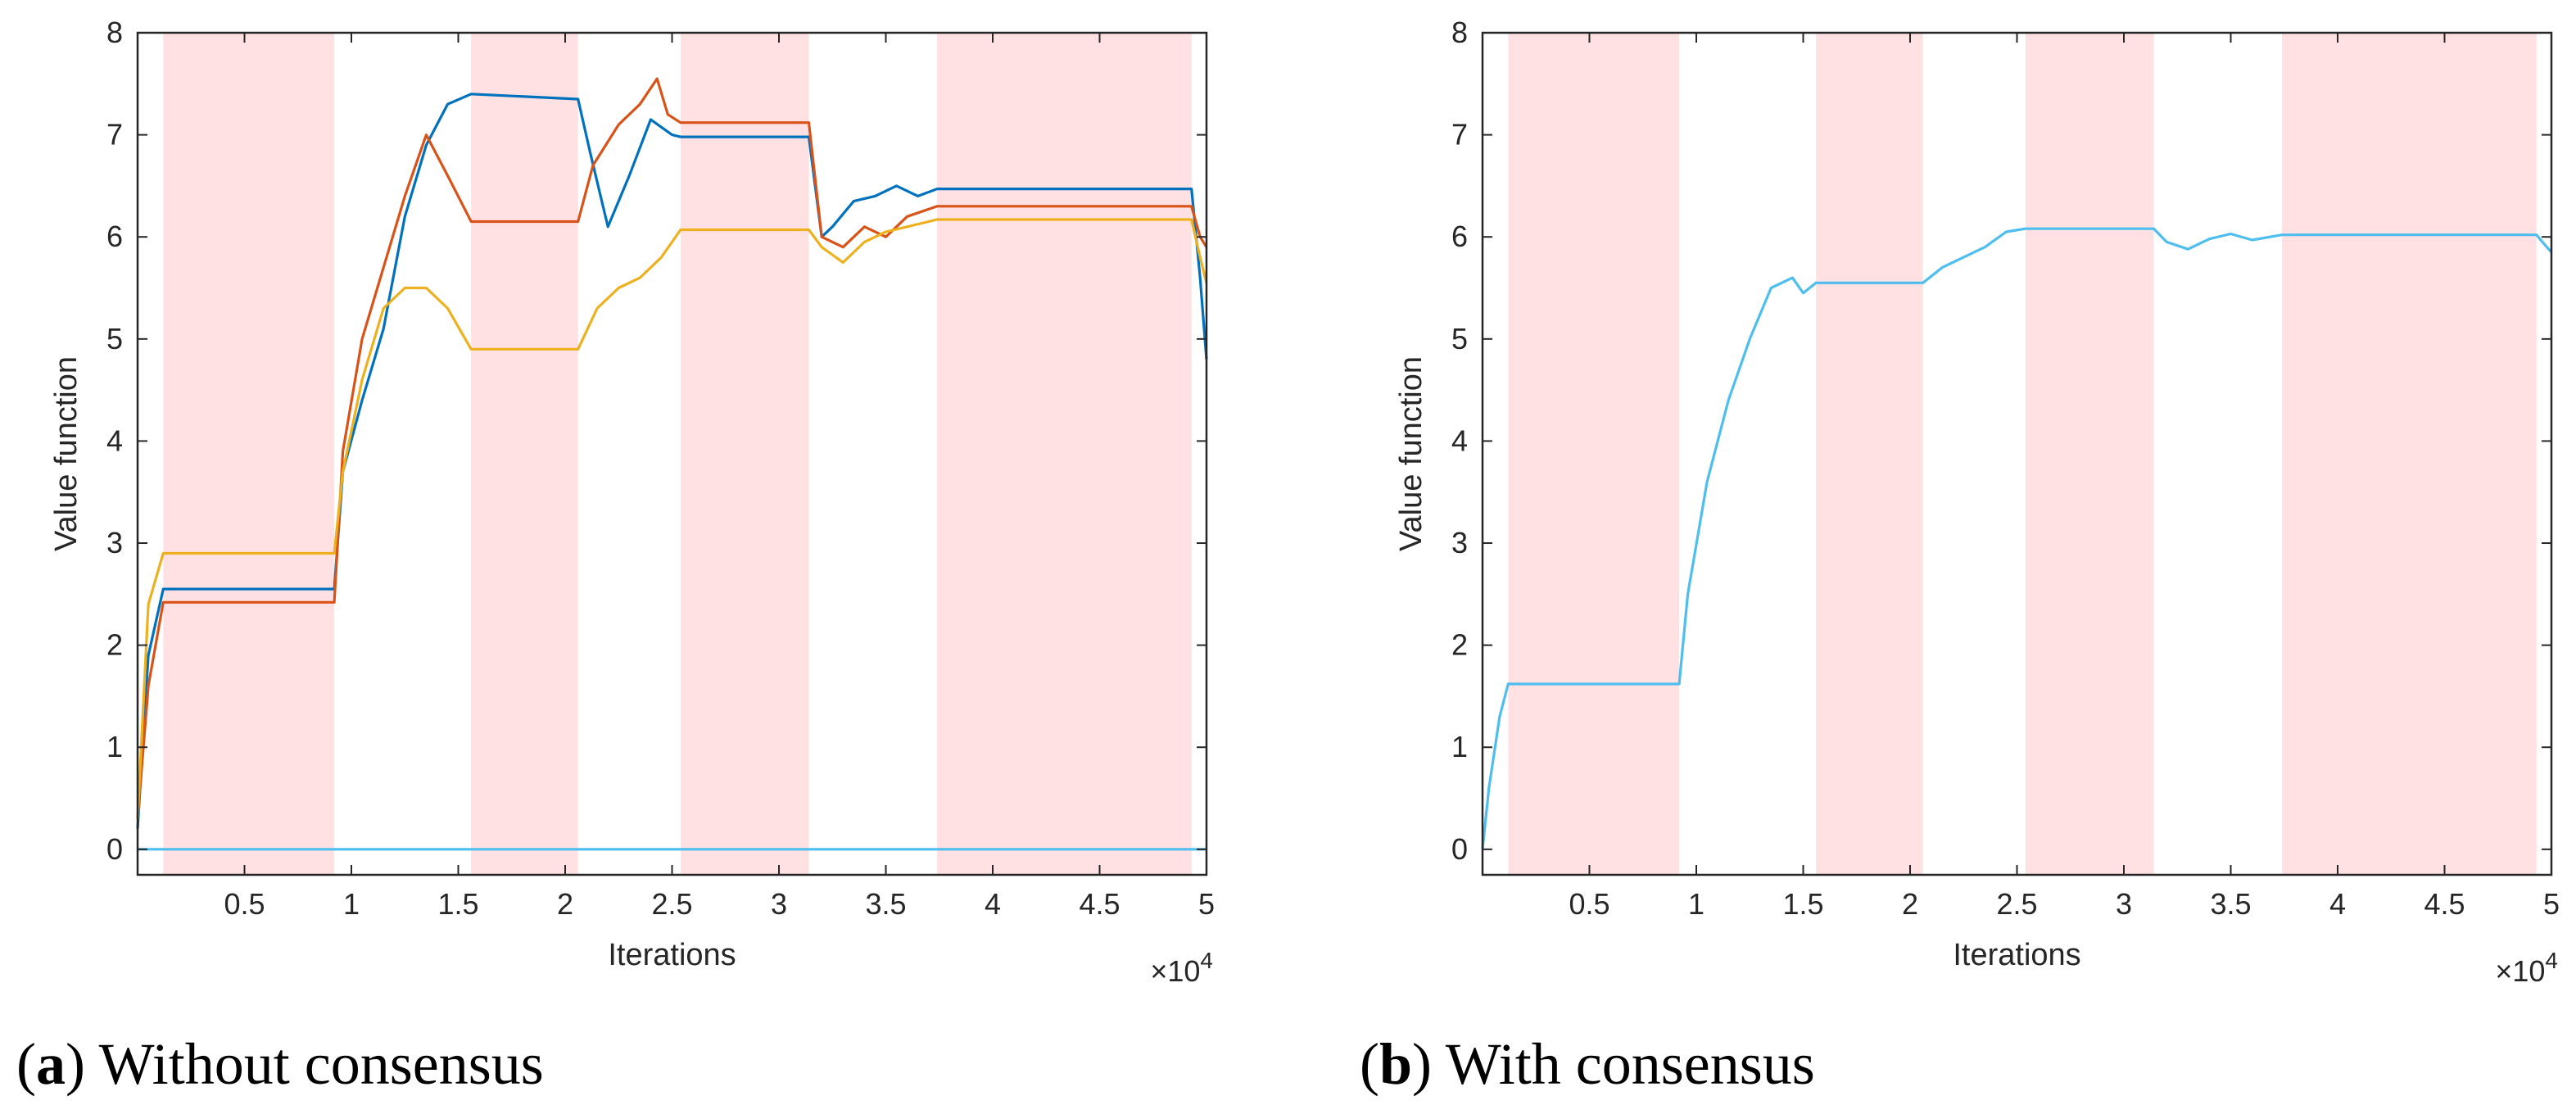 The height and width of the screenshot is (1105, 2576). What do you see at coordinates (672, 955) in the screenshot?
I see `x-axis-title-a: Iterations` at bounding box center [672, 955].